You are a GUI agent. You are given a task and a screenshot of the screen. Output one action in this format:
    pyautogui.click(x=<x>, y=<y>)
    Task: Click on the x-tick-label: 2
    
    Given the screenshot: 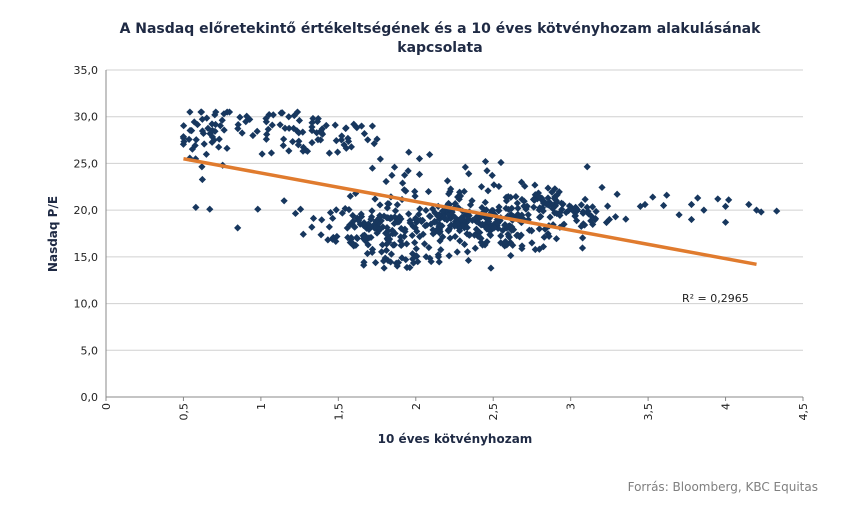 What is the action you would take?
    pyautogui.click(x=416, y=406)
    